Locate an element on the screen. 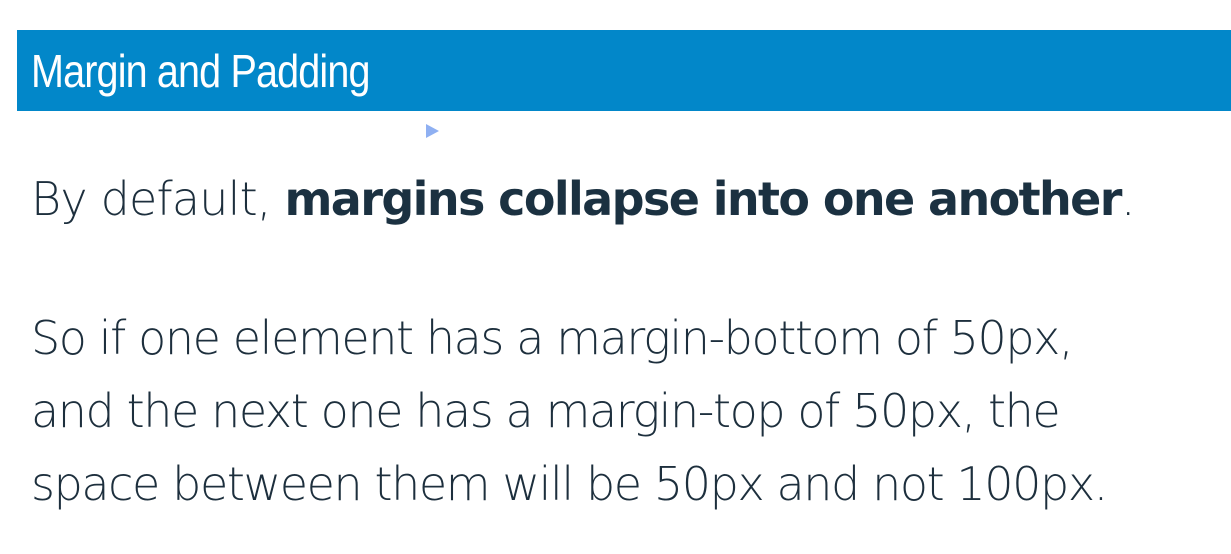 This screenshot has height=554, width=1231. intro-emphasis: margins collapse into one another is located at coordinates (703, 199).